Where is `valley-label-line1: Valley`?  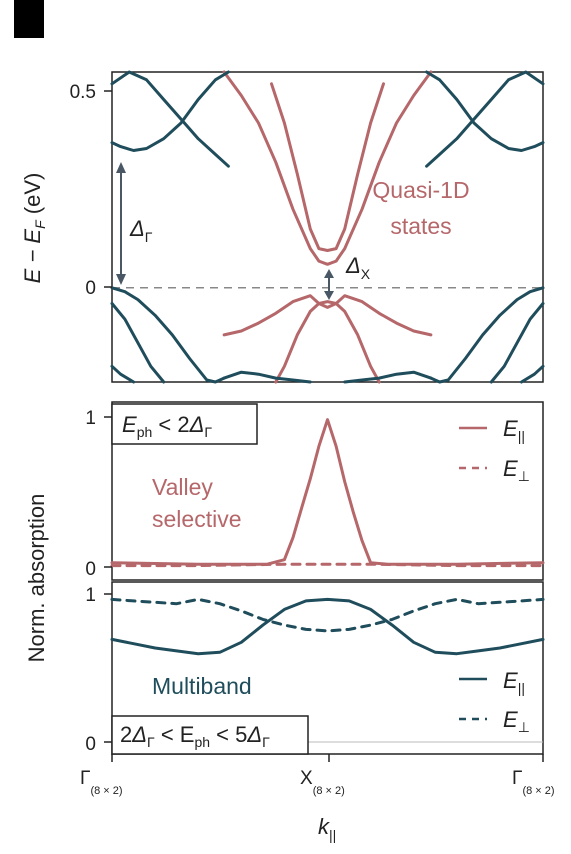 valley-label-line1: Valley is located at coordinates (182, 487).